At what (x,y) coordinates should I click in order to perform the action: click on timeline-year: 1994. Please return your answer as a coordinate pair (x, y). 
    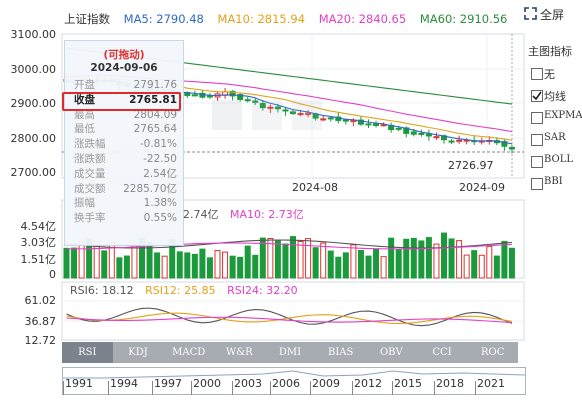
    Looking at the image, I should click on (124, 383).